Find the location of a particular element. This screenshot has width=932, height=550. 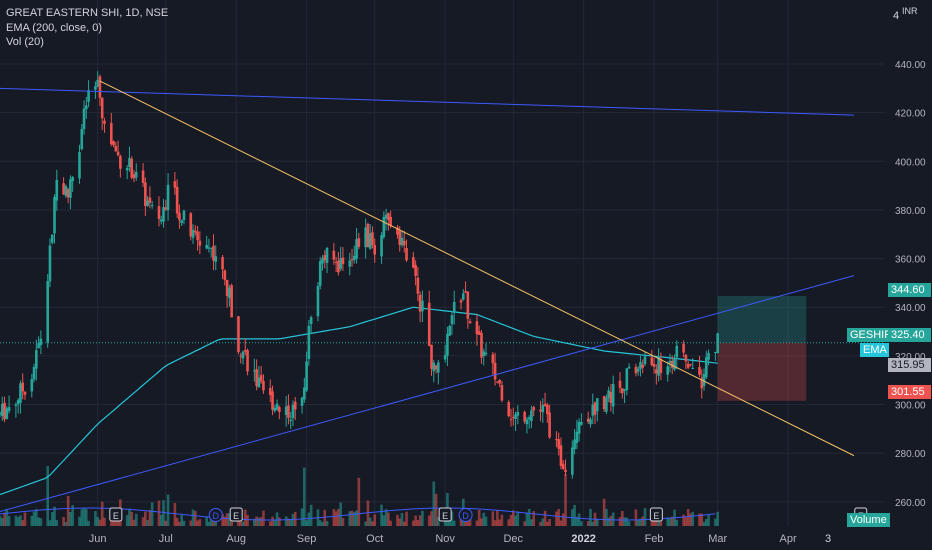

target-price-tag: 344.60 is located at coordinates (909, 290).